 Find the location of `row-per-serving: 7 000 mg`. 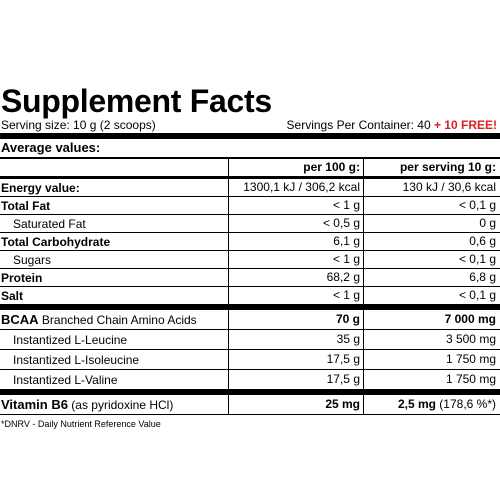

row-per-serving: 7 000 mg is located at coordinates (431, 319).